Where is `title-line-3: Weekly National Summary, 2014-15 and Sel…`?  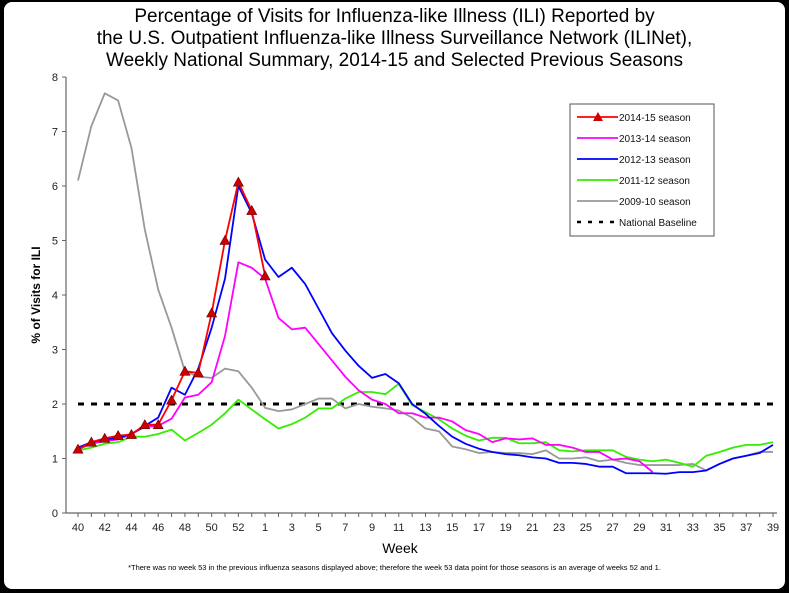 title-line-3: Weekly National Summary, 2014-15 and Sel… is located at coordinates (394, 60).